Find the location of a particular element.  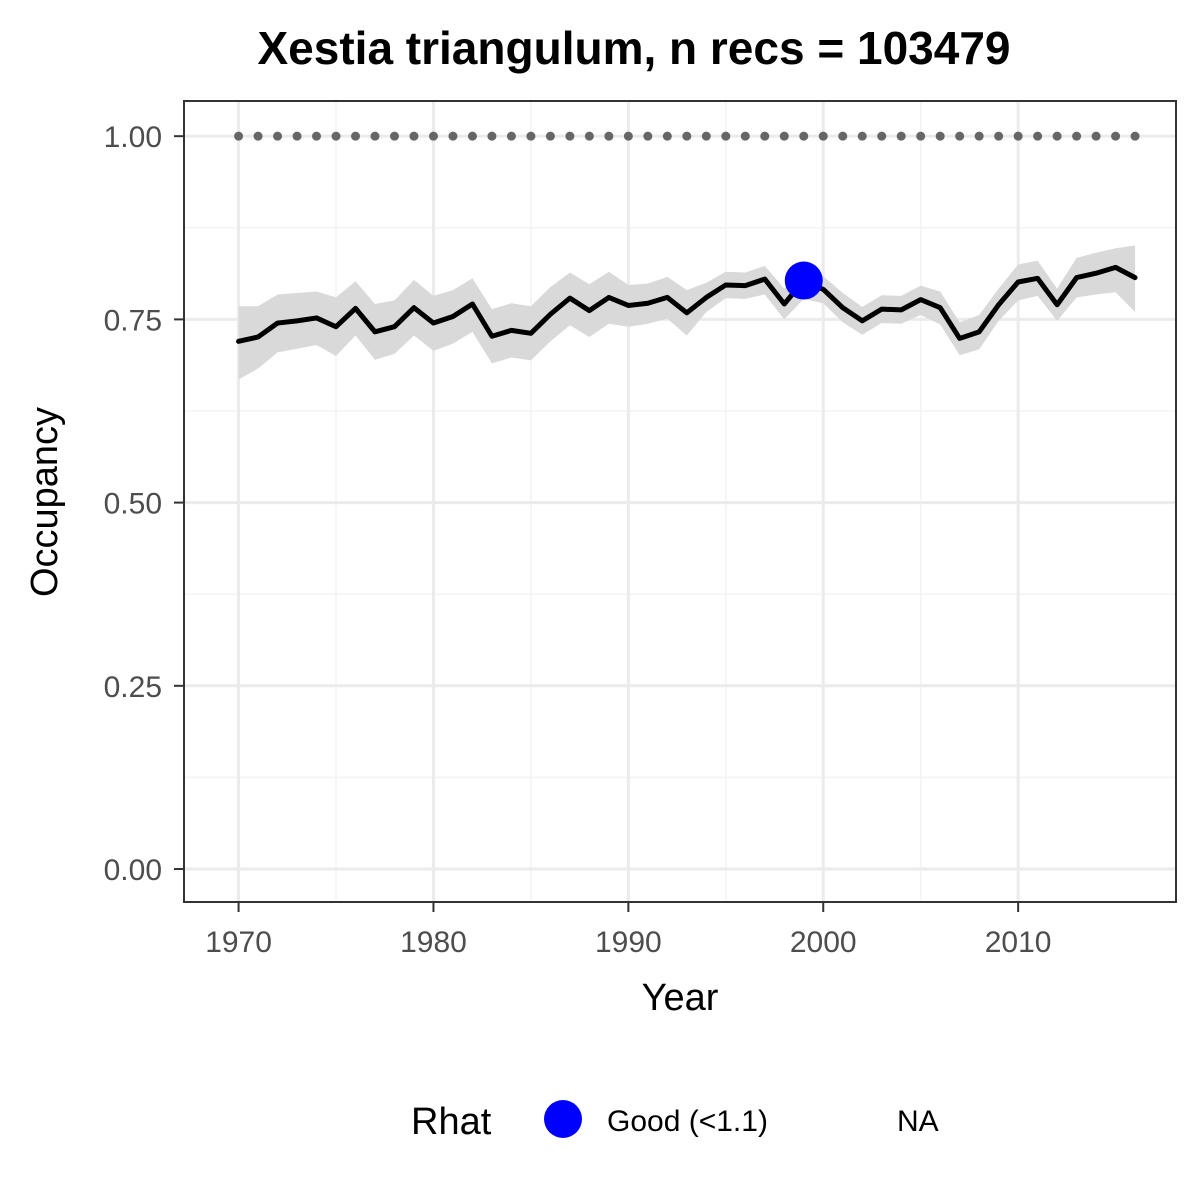

y-tick-label: 0.75 is located at coordinates (133, 320).